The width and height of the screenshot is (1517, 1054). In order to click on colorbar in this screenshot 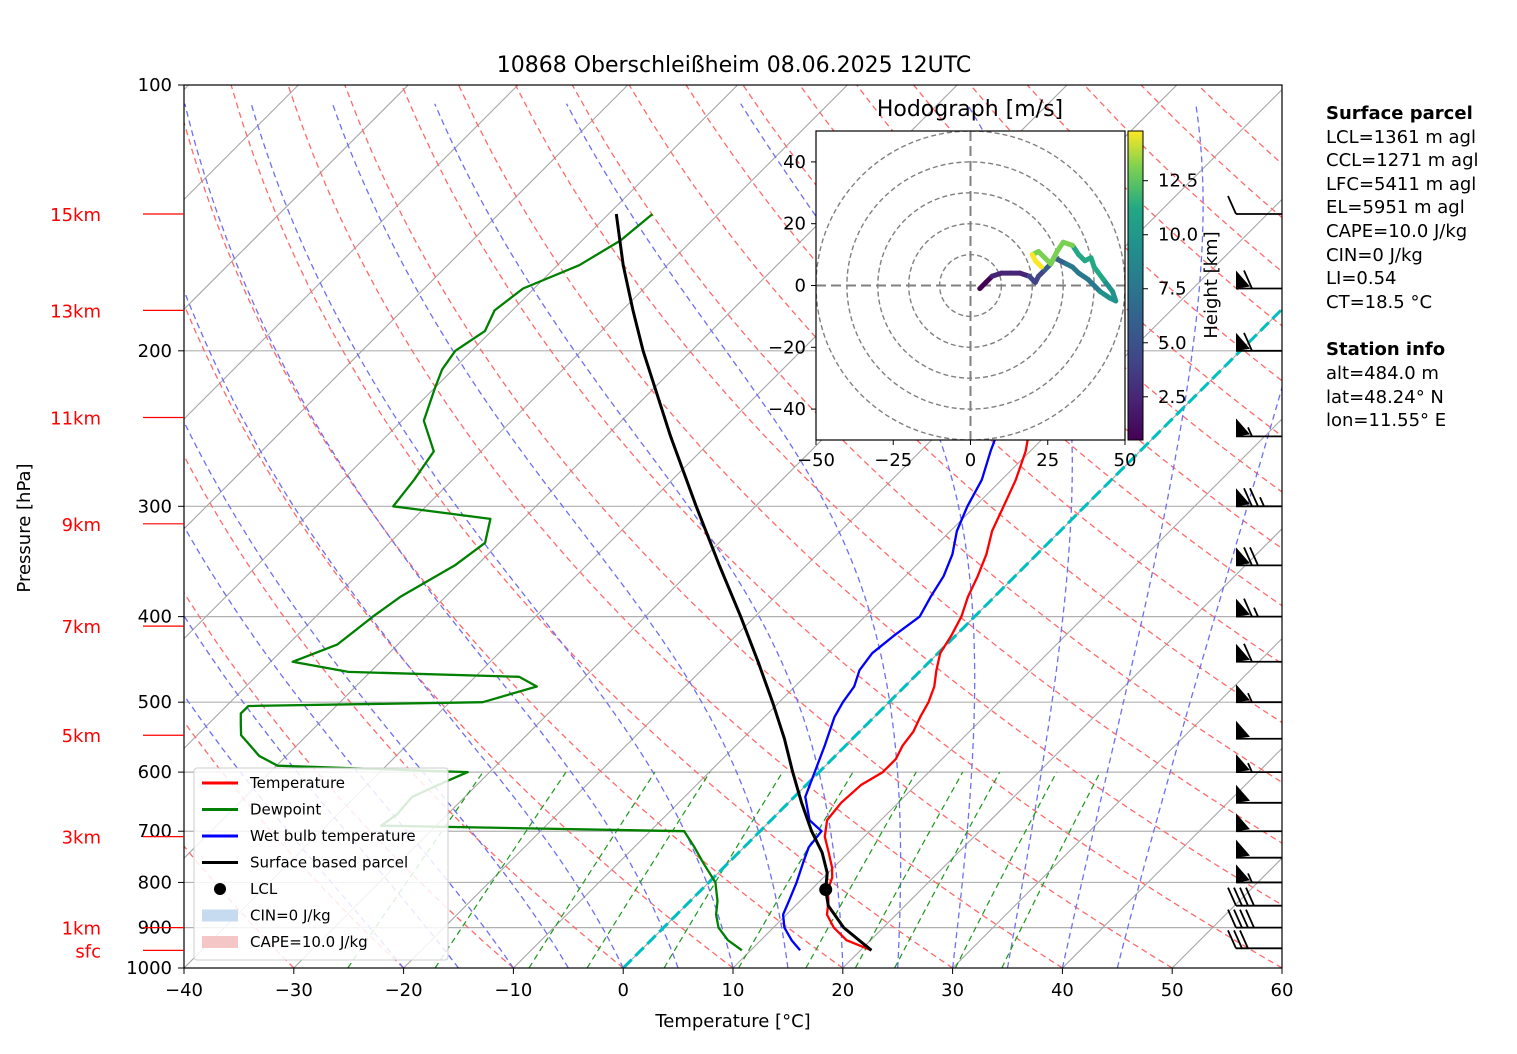, I will do `click(1135, 285)`.